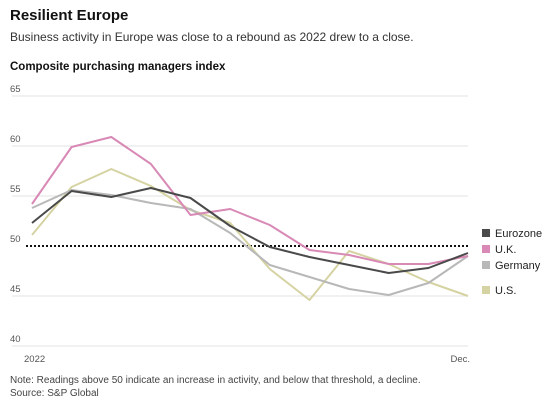 The height and width of the screenshot is (400, 560). Describe the element at coordinates (54, 393) in the screenshot. I see `chart-source: Source: S&P Global` at that location.